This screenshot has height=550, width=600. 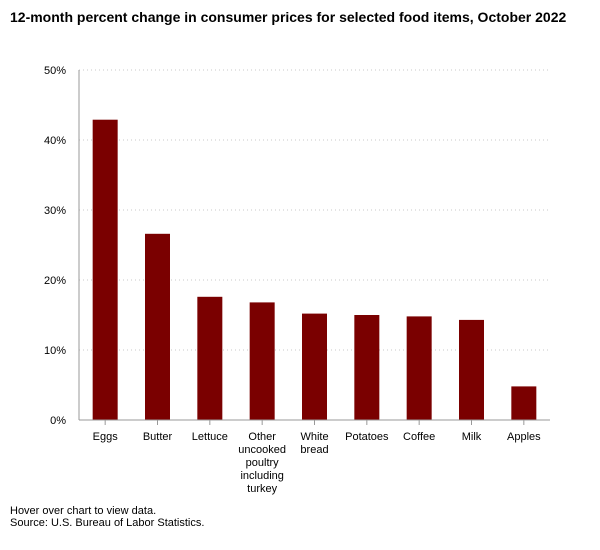 I want to click on x-tick-label: Other, so click(x=262, y=437).